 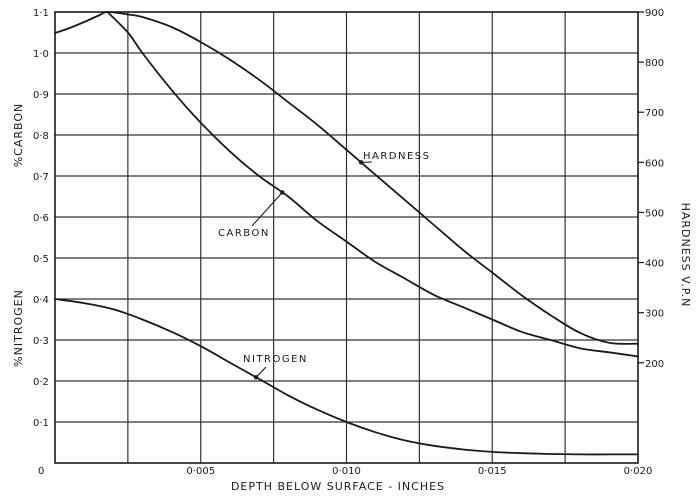 What do you see at coordinates (492, 471) in the screenshot?
I see `x-tick-label: 0·015` at bounding box center [492, 471].